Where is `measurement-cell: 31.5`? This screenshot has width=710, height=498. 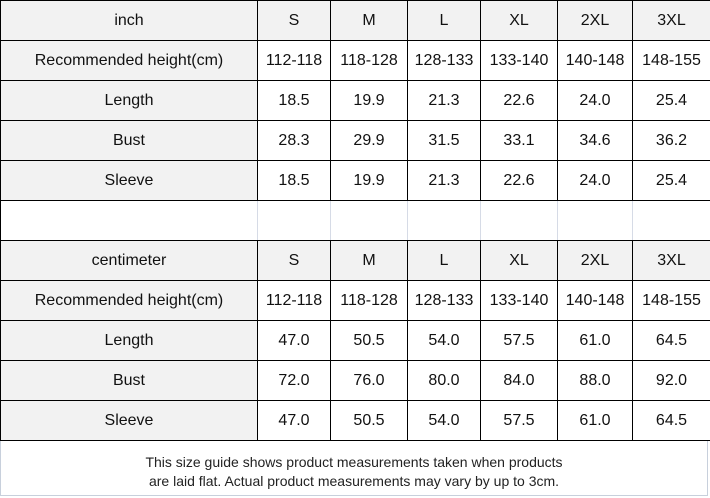 measurement-cell: 31.5 is located at coordinates (444, 140).